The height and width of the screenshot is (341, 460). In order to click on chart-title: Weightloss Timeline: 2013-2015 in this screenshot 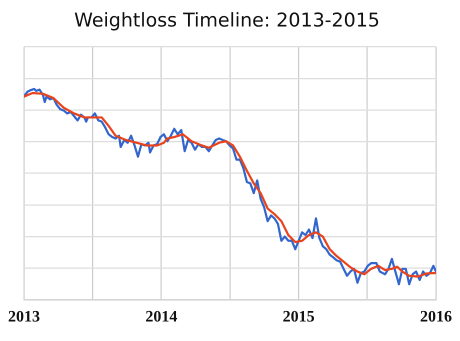, I will do `click(227, 20)`.